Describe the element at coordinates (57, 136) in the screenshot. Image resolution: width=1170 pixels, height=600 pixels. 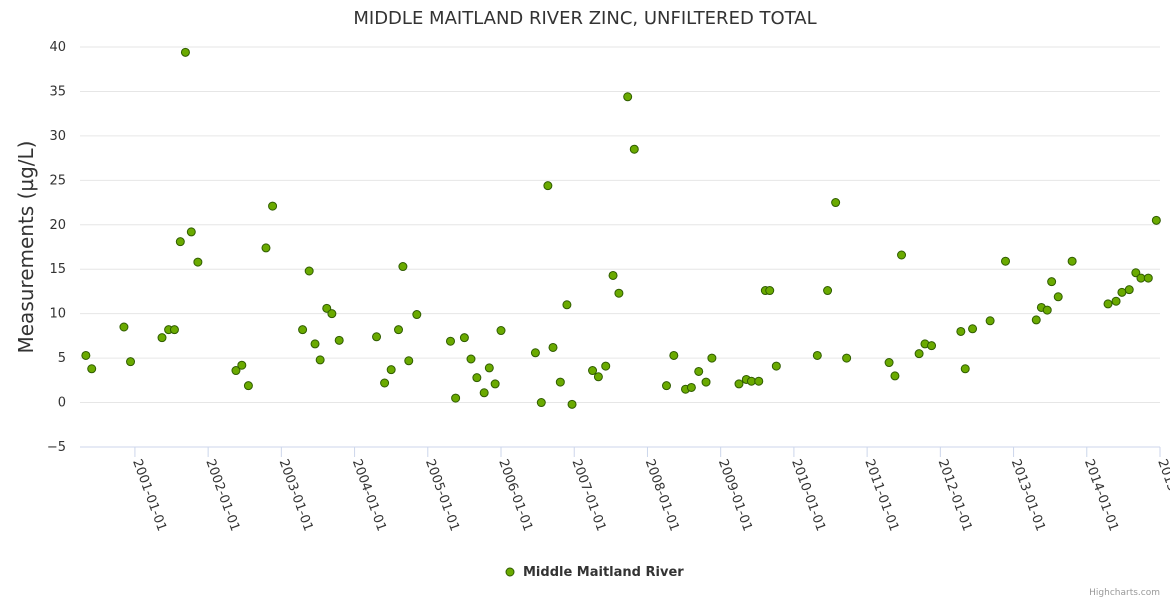
I see `y-tick-label: 30` at that location.